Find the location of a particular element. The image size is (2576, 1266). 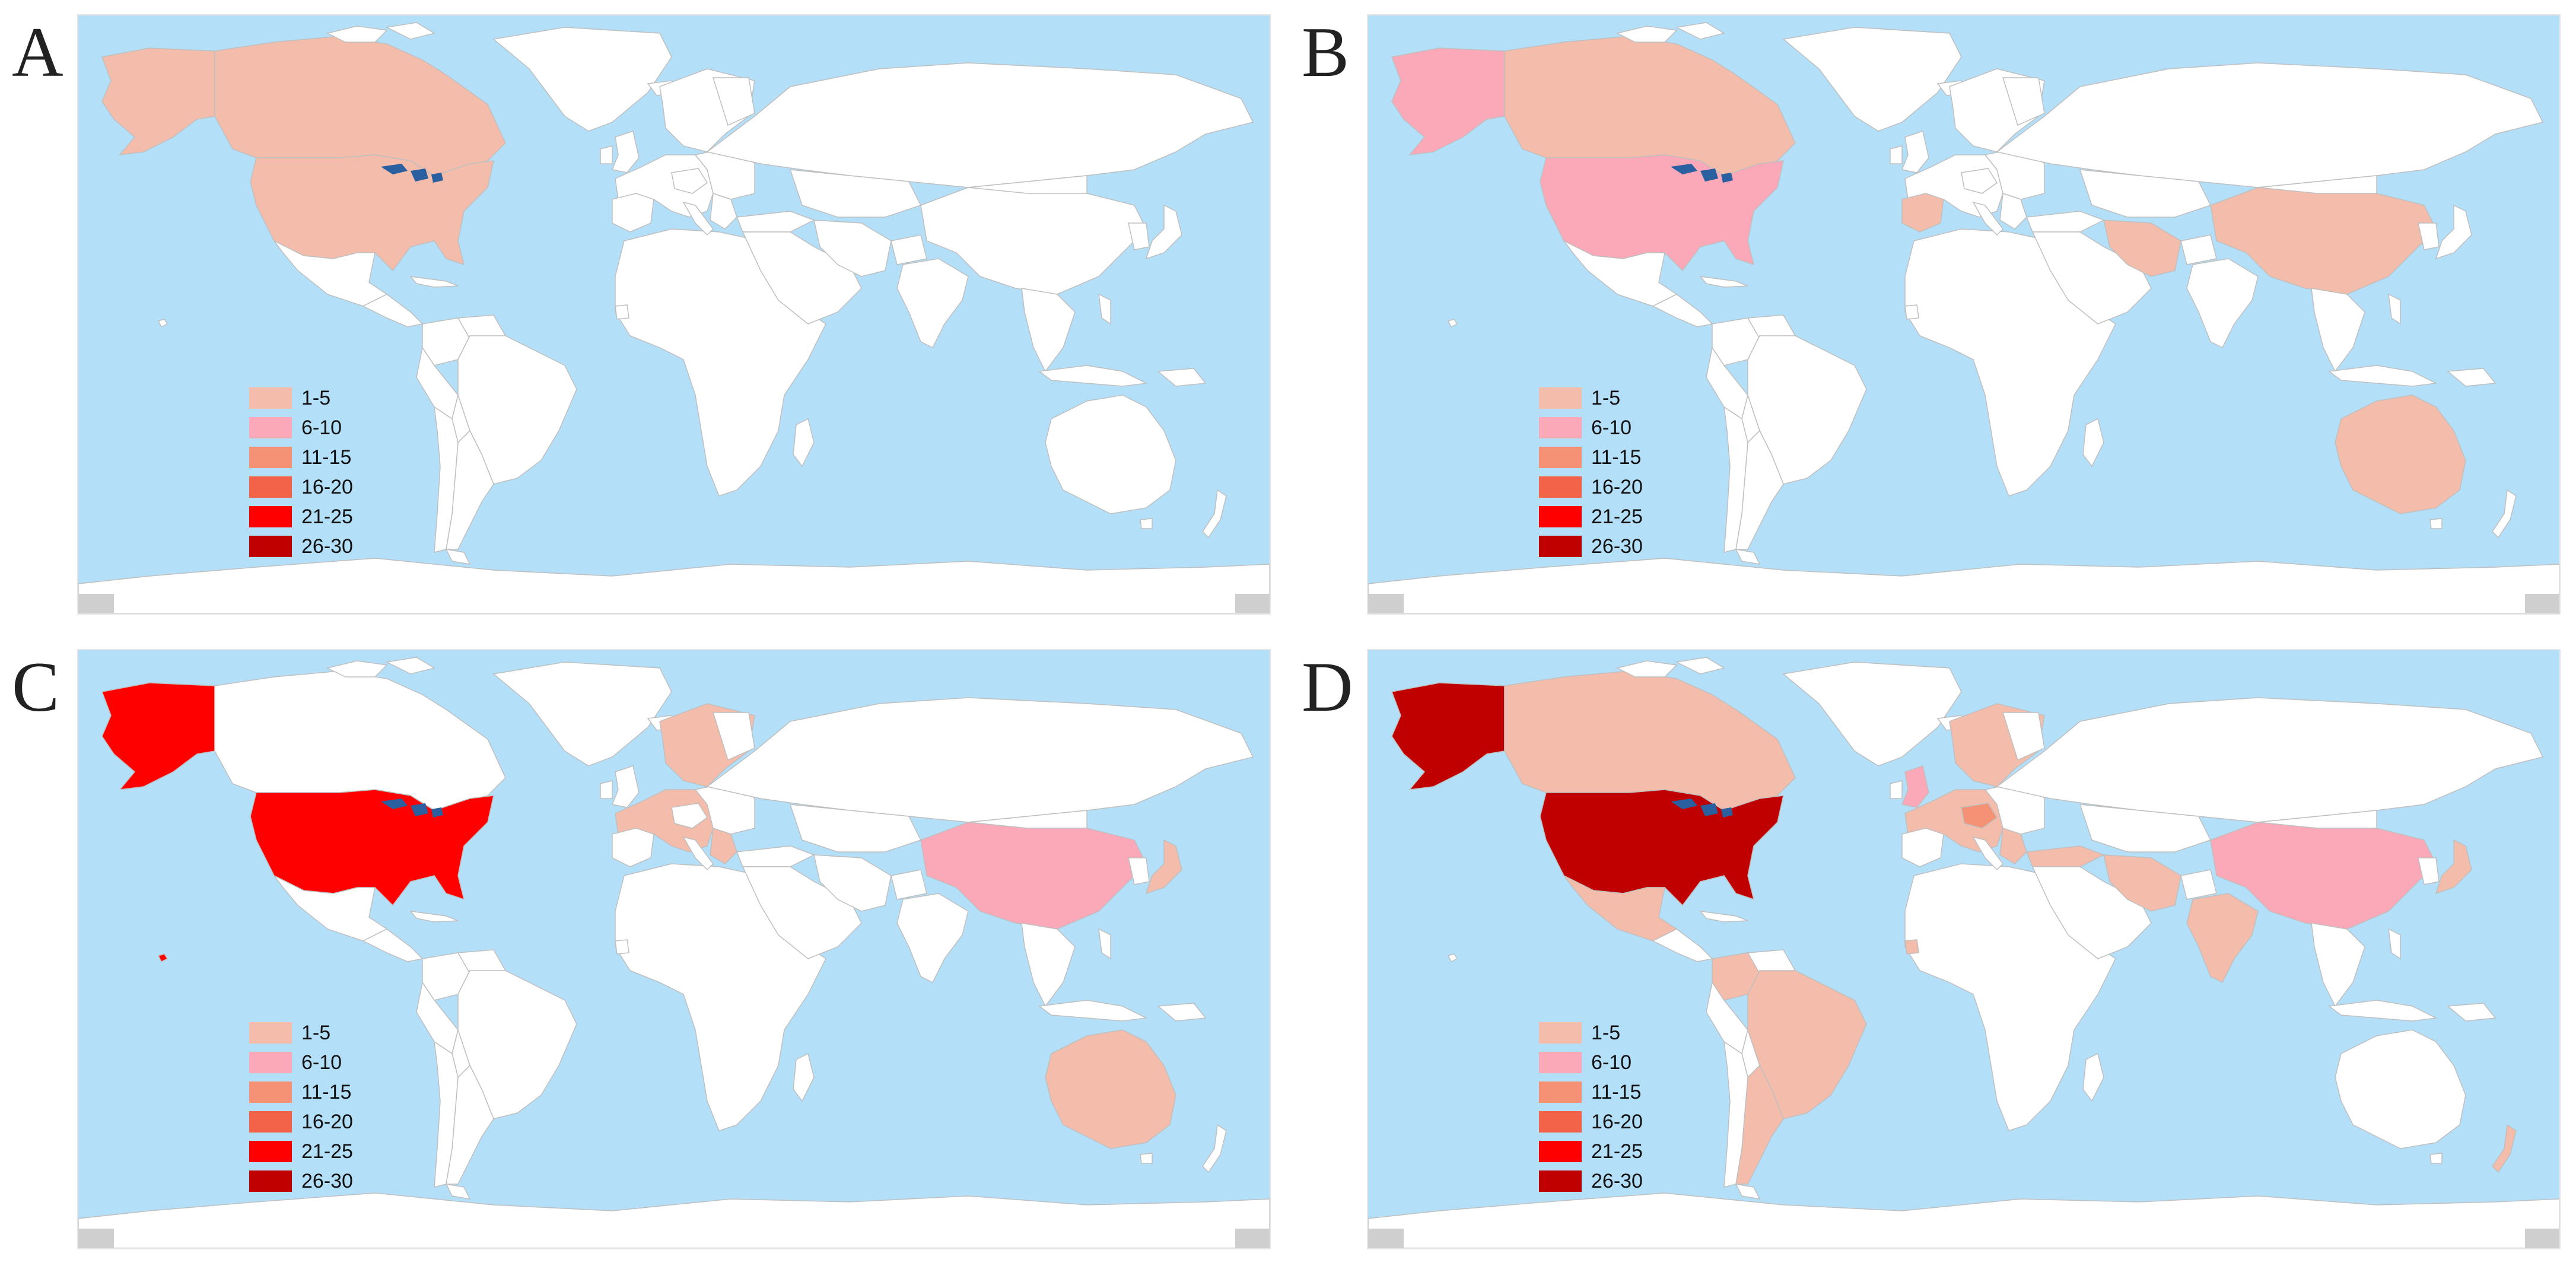

region-mongolia is located at coordinates (1027, 820).